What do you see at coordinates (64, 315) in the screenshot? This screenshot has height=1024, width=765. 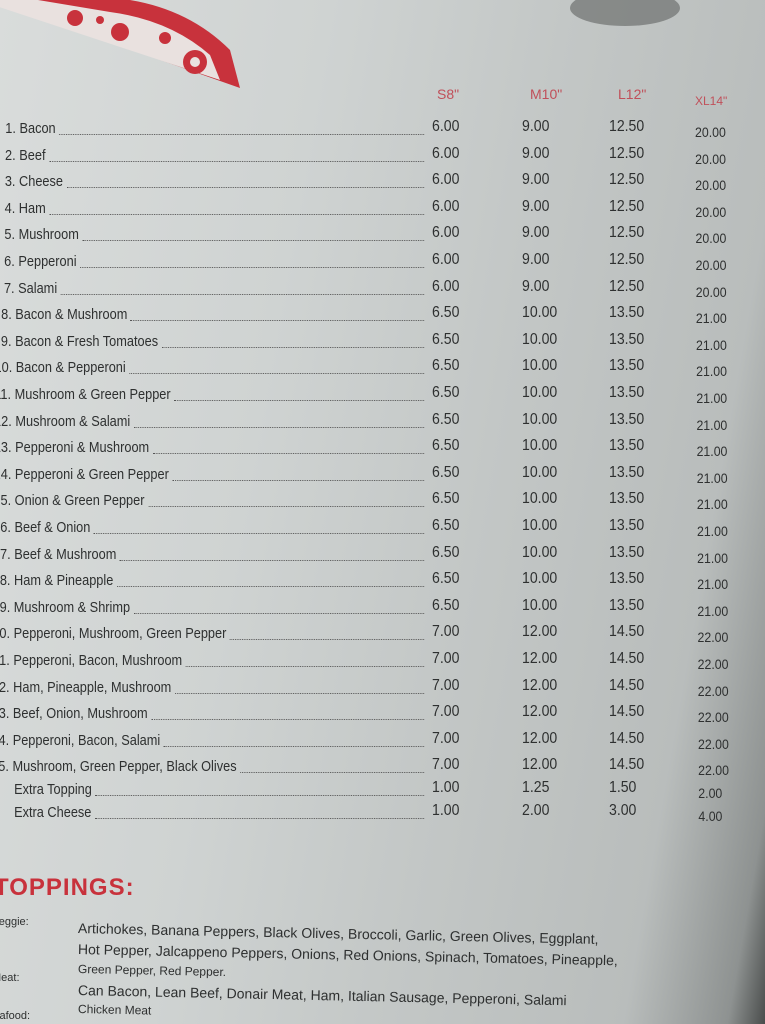 I see `item-name: 8. Bacon & Mushroom` at bounding box center [64, 315].